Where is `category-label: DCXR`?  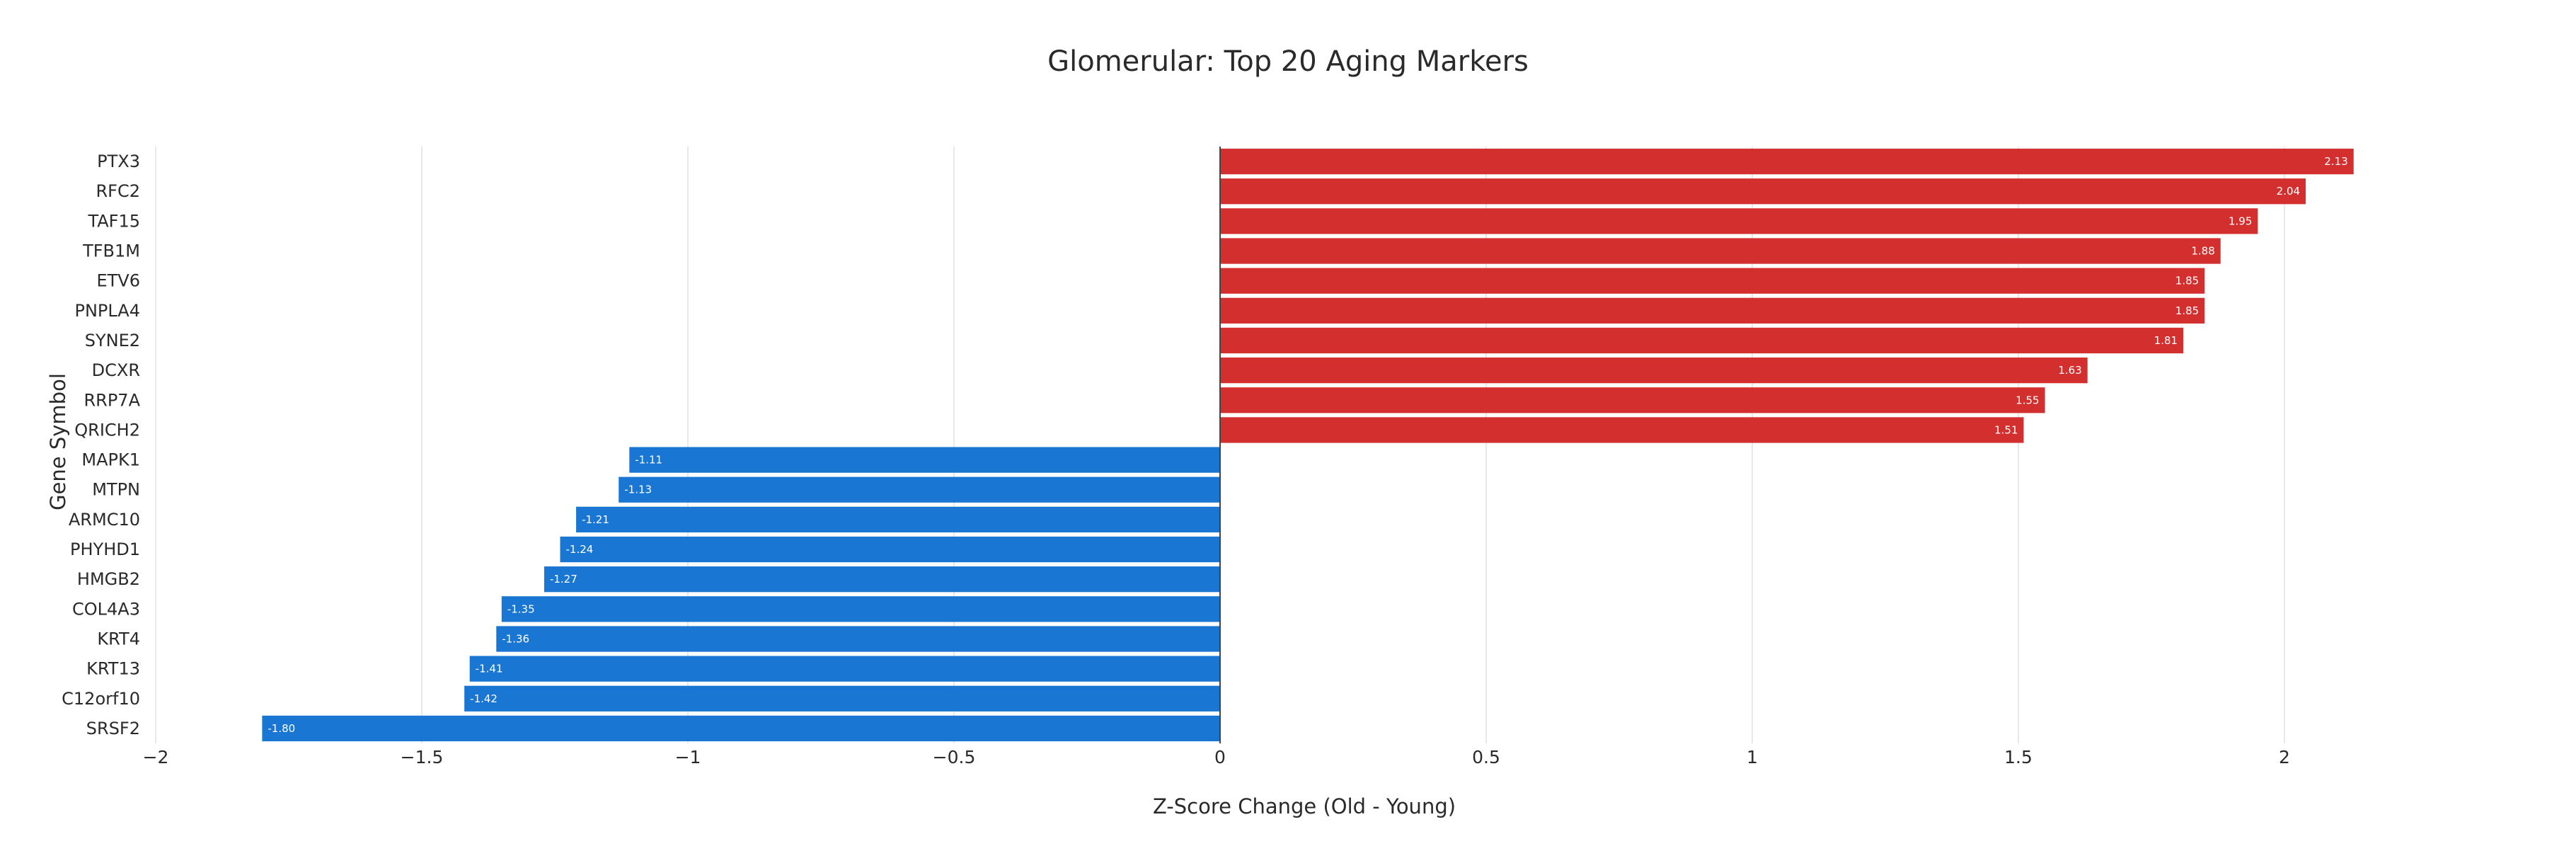 category-label: DCXR is located at coordinates (116, 370).